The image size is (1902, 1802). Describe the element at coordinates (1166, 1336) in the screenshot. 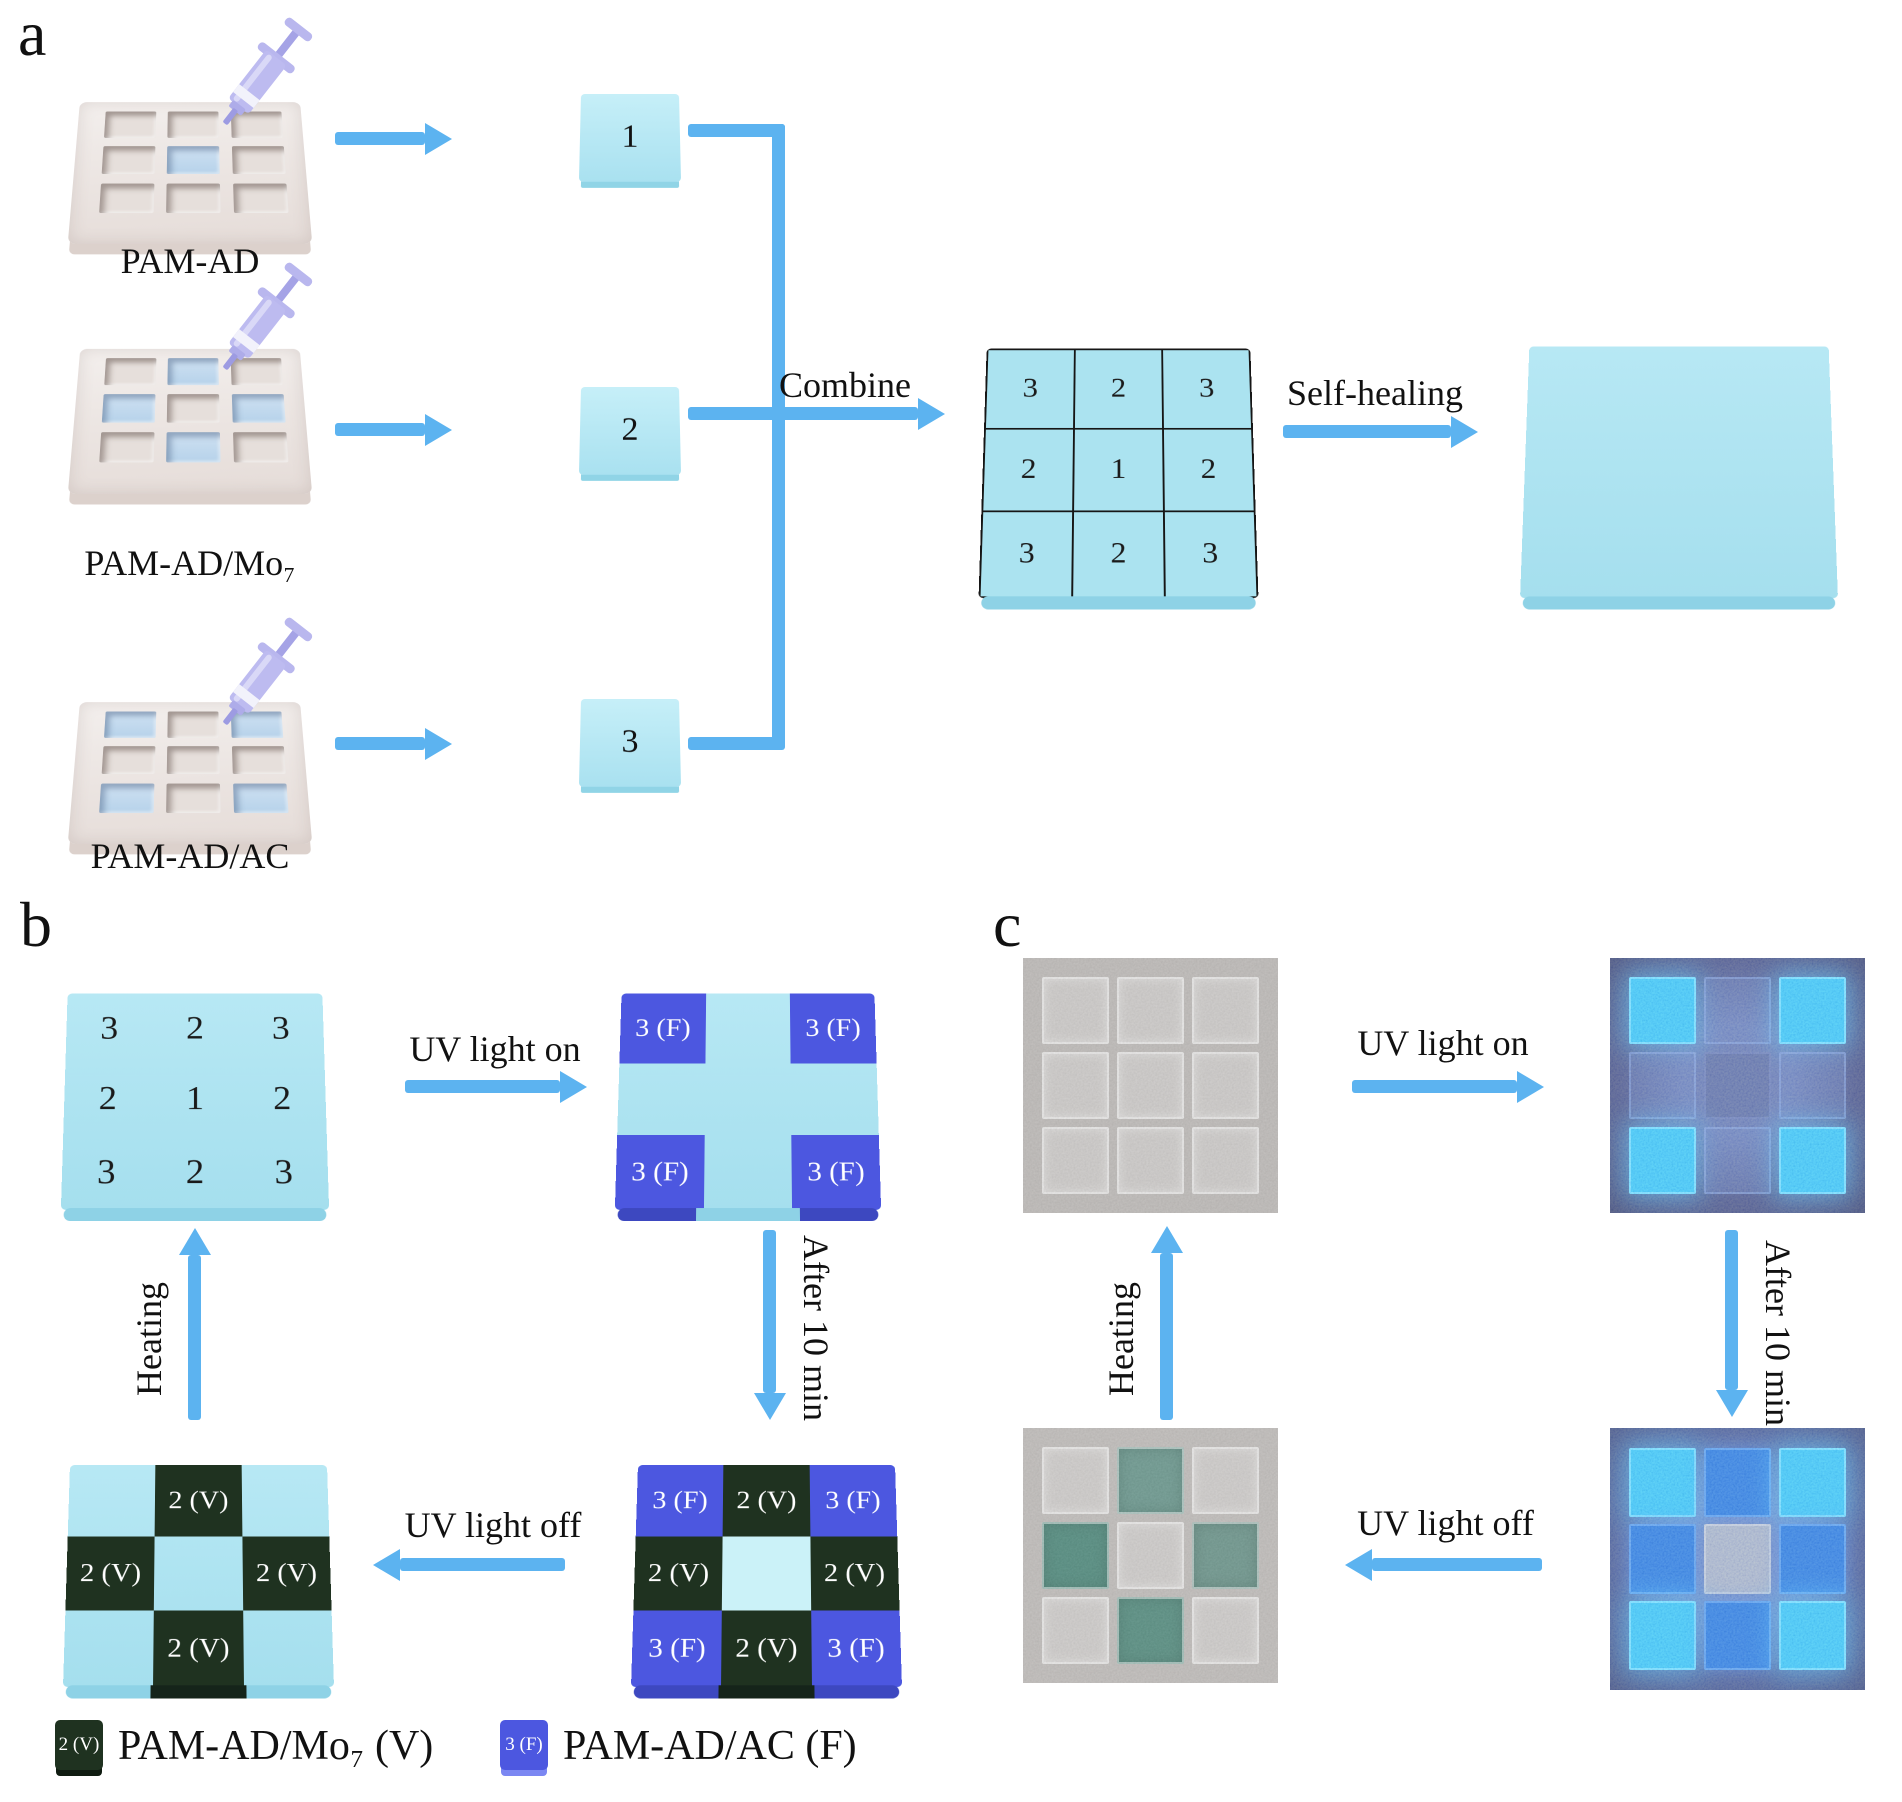

I see `heating-arrow-c` at that location.